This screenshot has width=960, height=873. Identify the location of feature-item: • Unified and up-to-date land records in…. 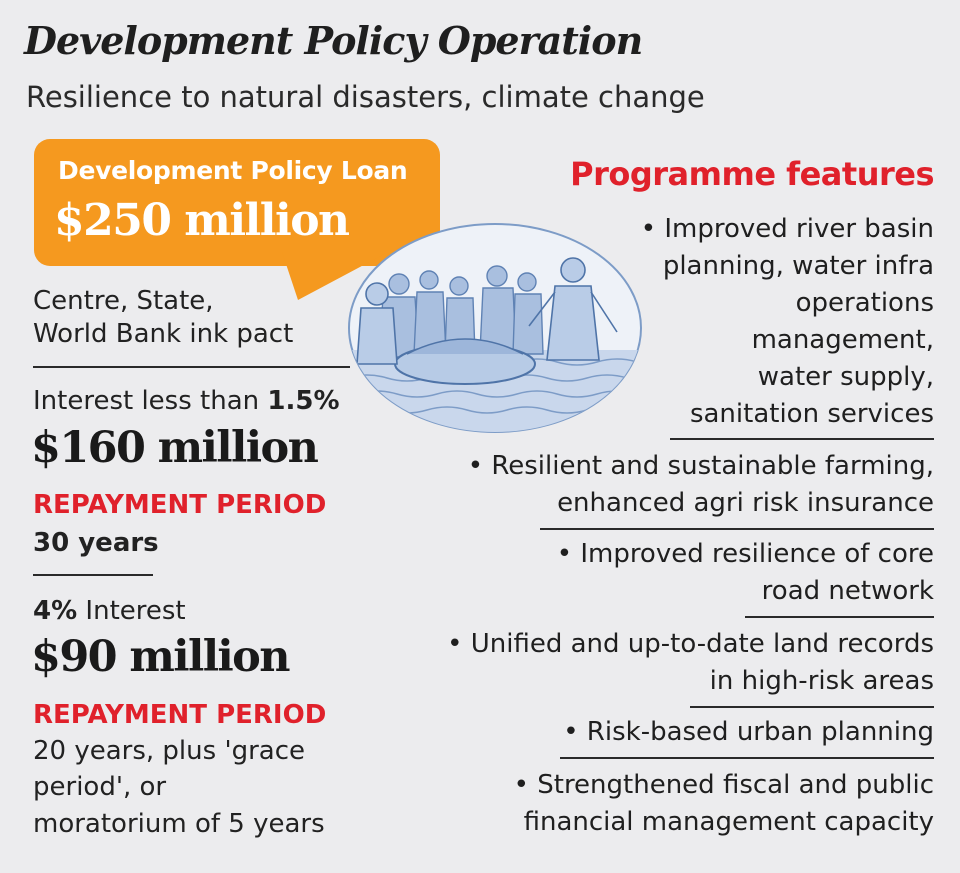
(690, 663).